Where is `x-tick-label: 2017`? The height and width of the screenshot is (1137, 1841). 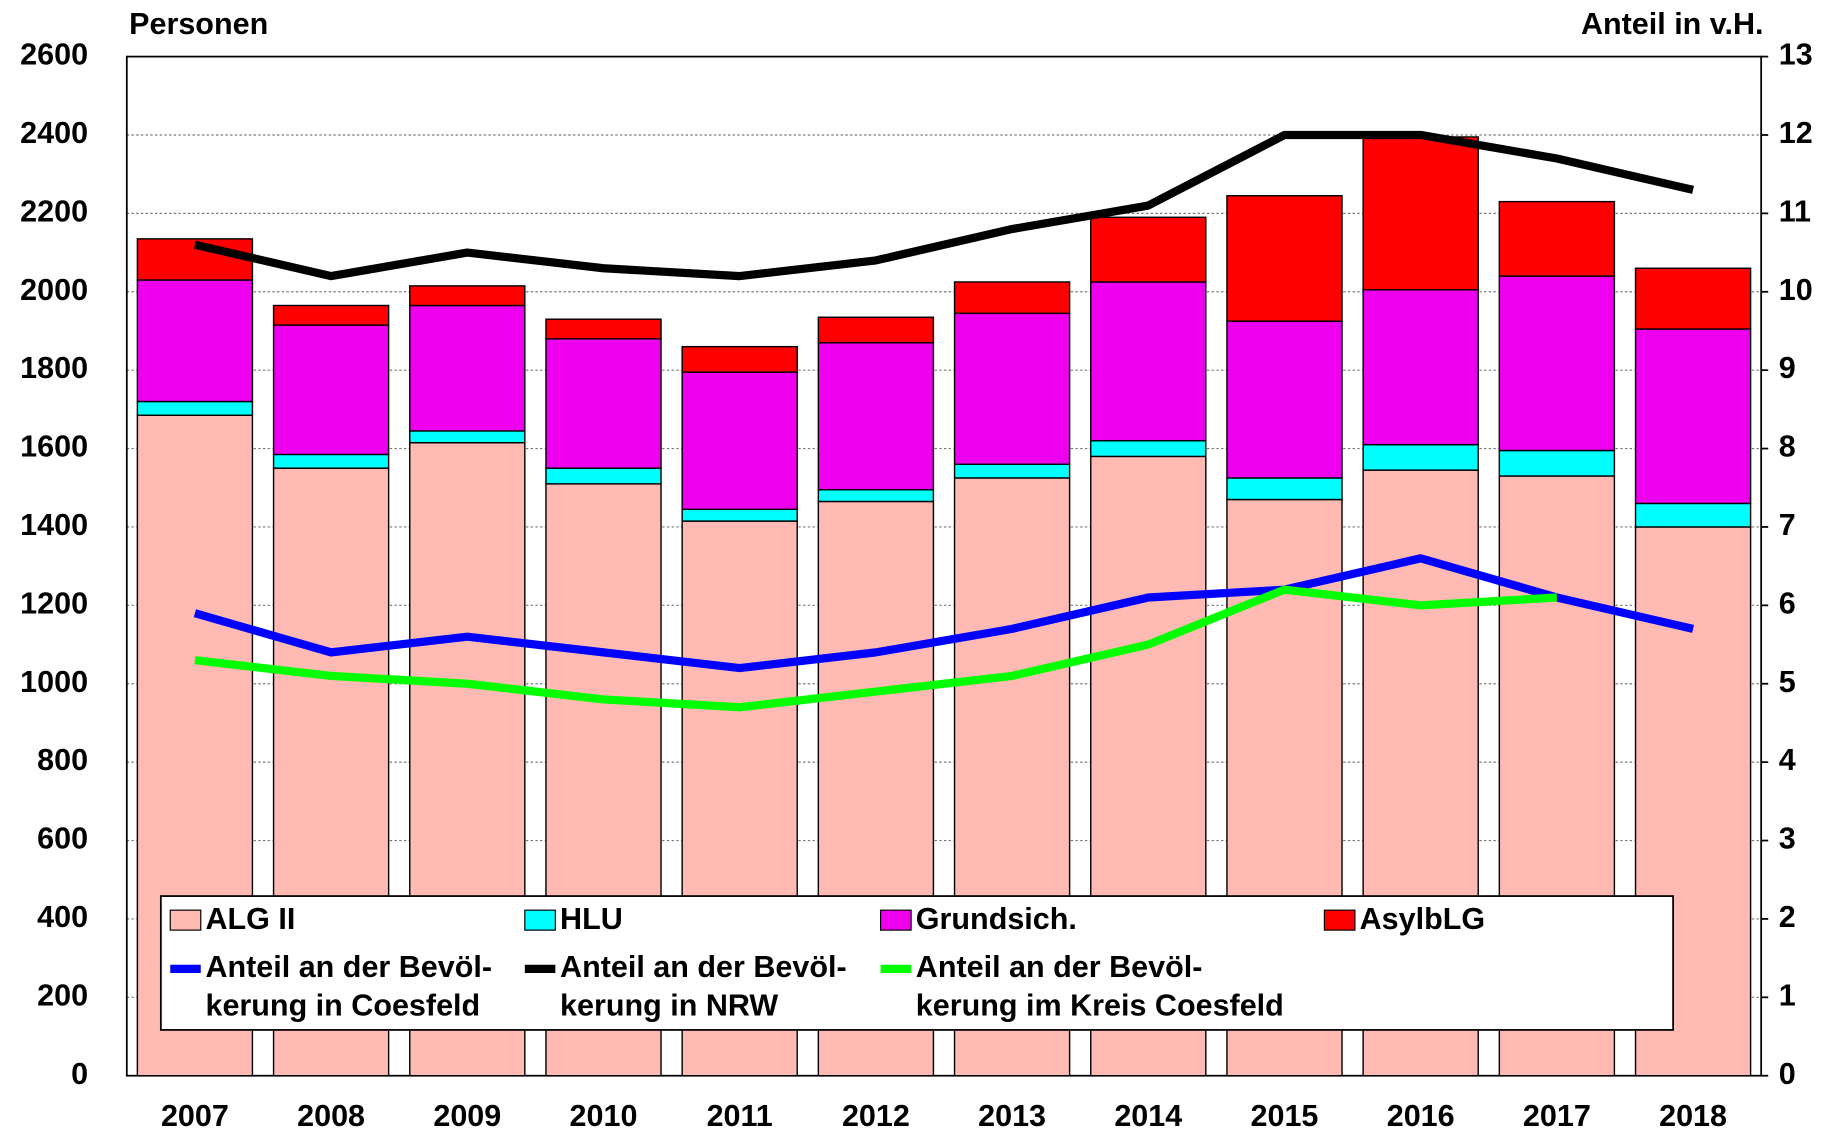
x-tick-label: 2017 is located at coordinates (1557, 1116).